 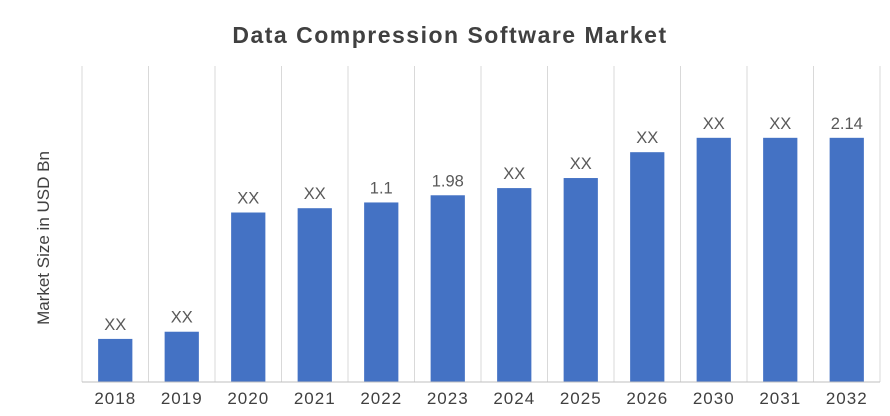 What do you see at coordinates (580, 280) in the screenshot?
I see `bar-2025` at bounding box center [580, 280].